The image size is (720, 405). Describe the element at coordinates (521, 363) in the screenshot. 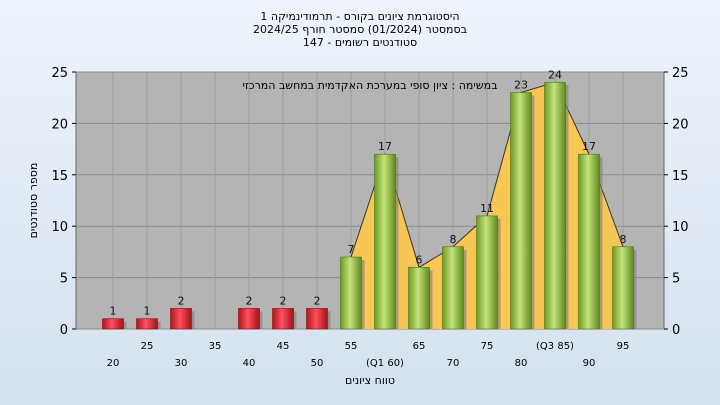

I see `x-tick-label-12: 80` at that location.